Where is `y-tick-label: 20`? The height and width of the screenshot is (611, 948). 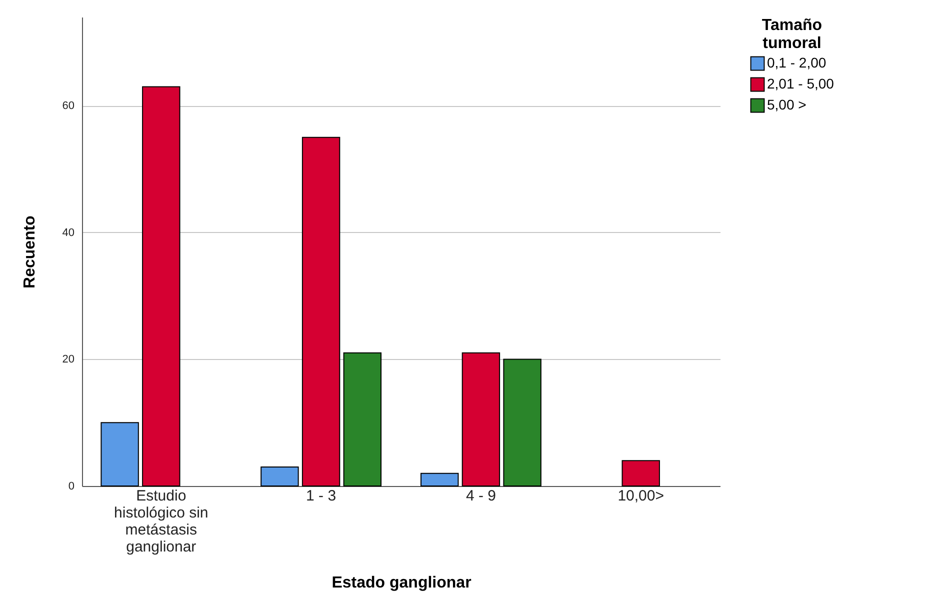 y-tick-label: 20 is located at coordinates (68, 360).